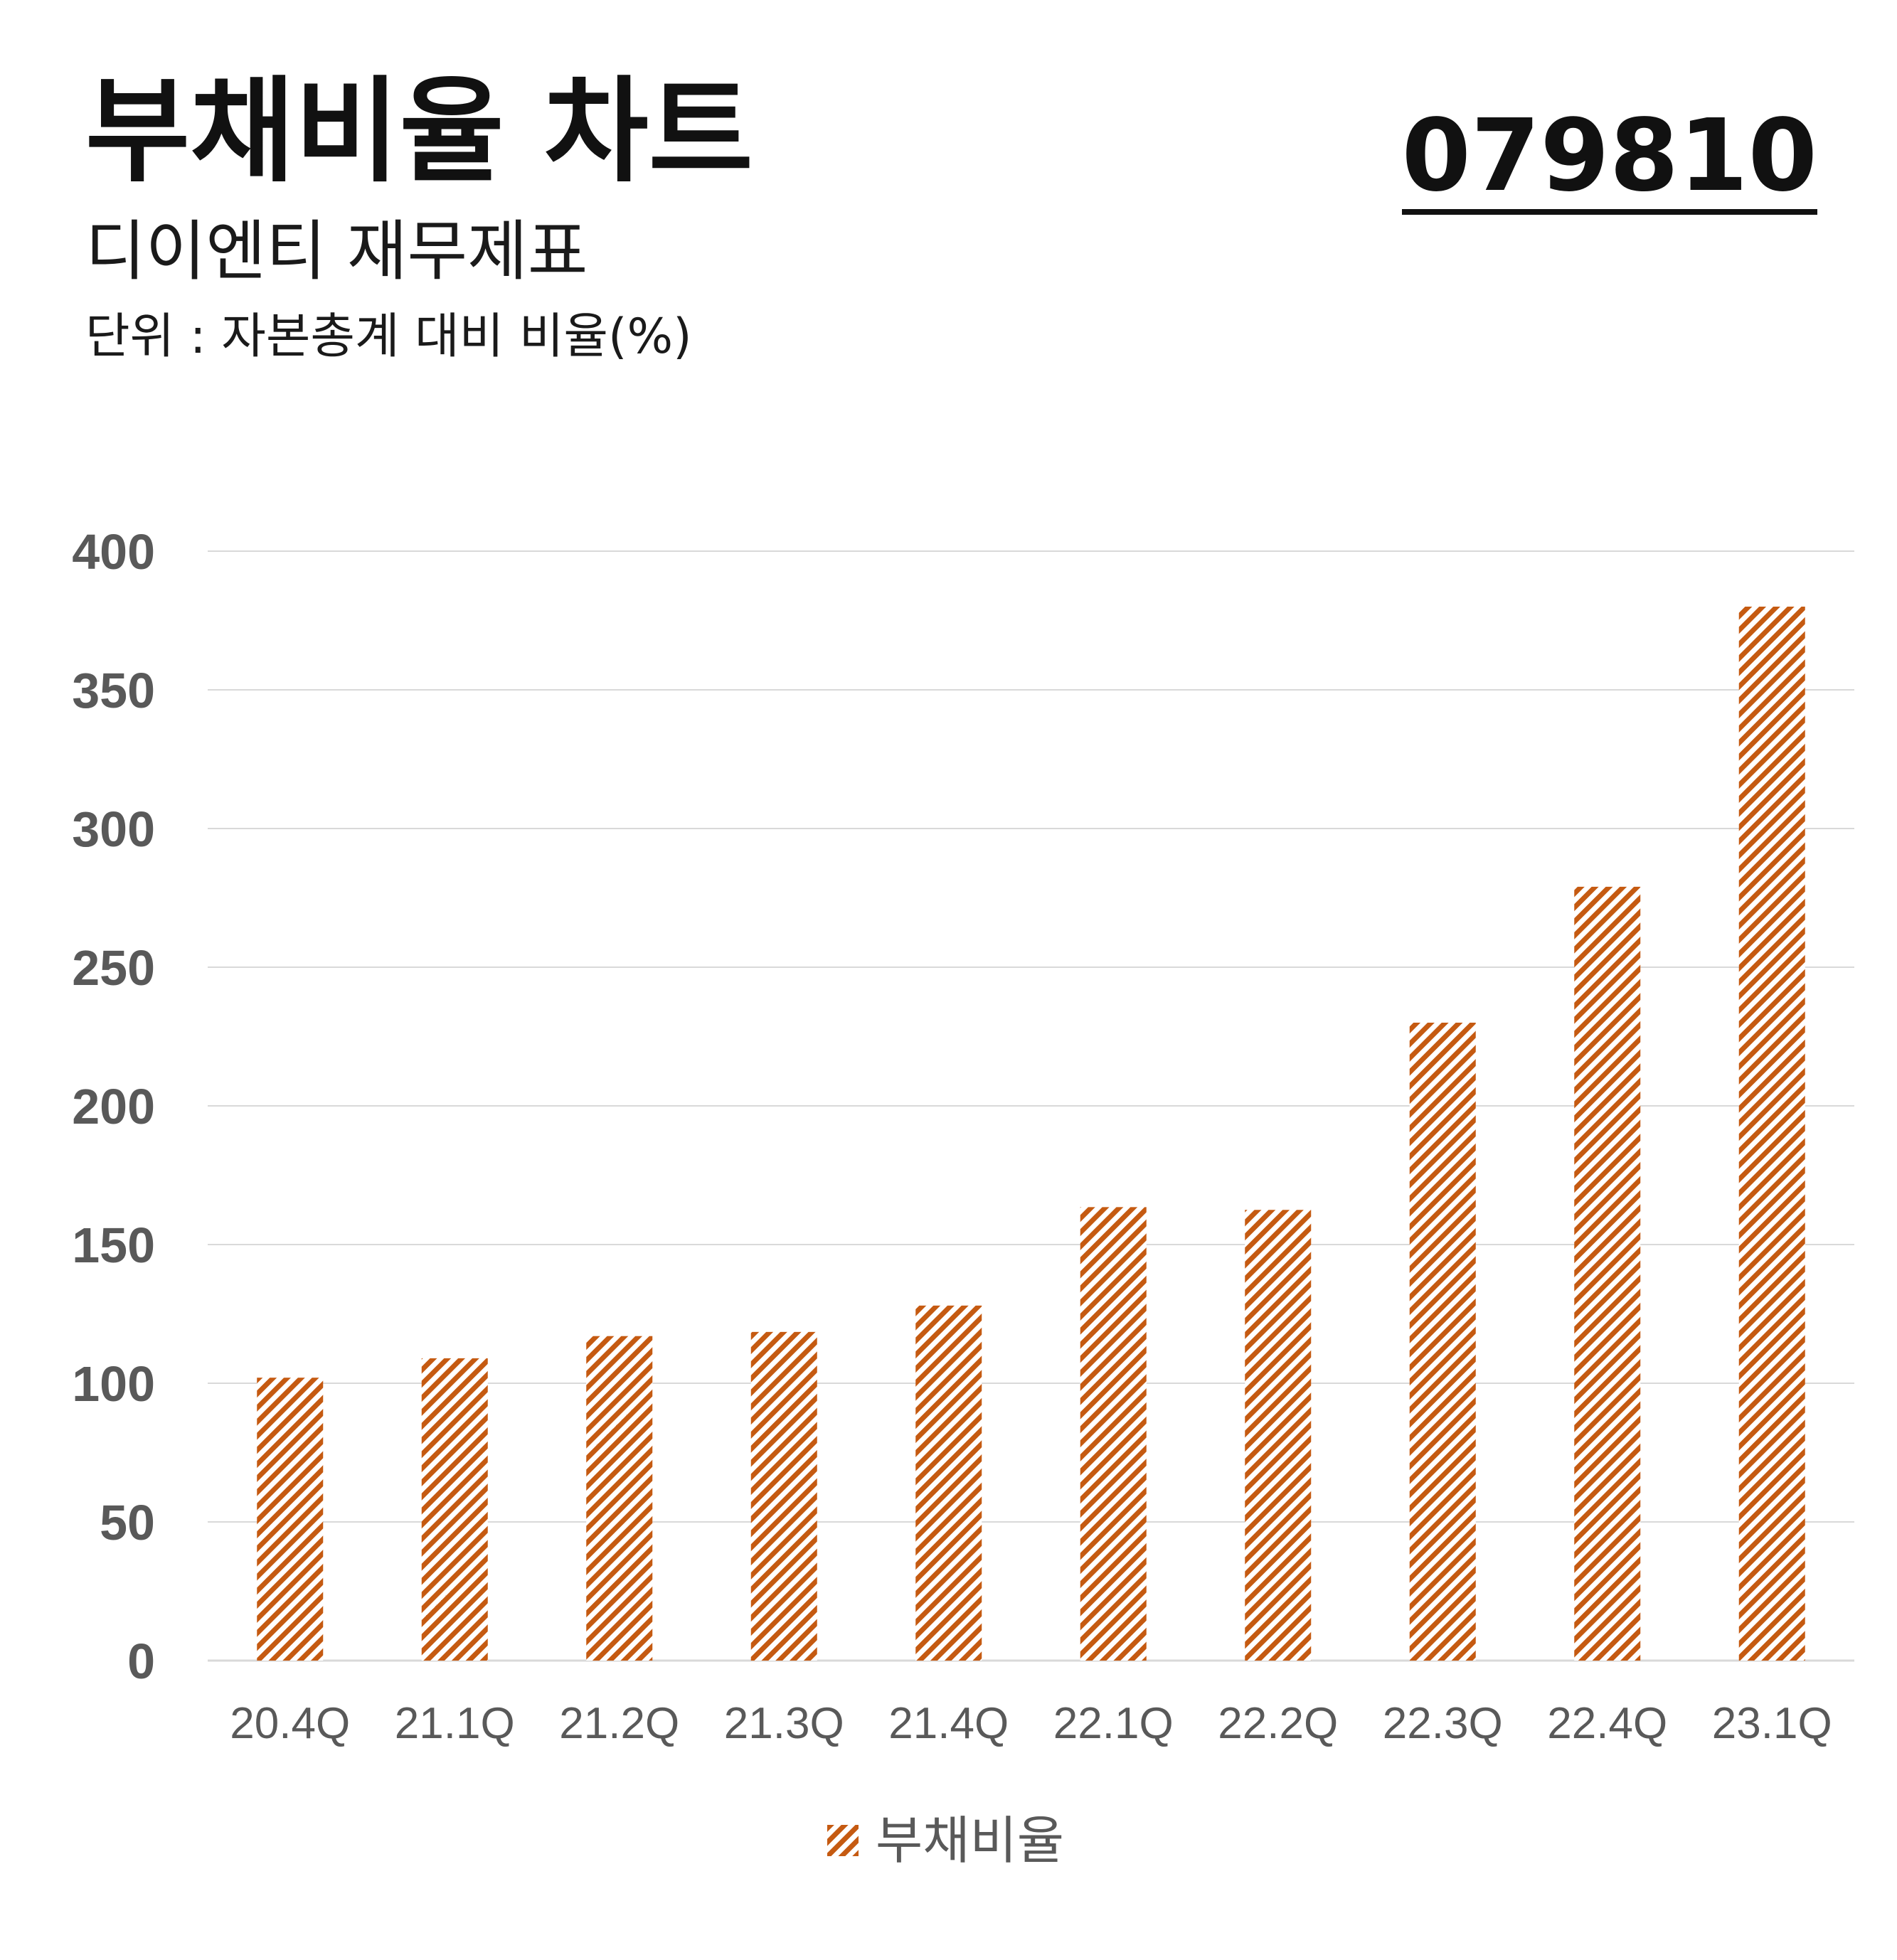 Image resolution: width=1897 pixels, height=1960 pixels. What do you see at coordinates (619, 1723) in the screenshot?
I see `x-tick-label: 21.2Q` at bounding box center [619, 1723].